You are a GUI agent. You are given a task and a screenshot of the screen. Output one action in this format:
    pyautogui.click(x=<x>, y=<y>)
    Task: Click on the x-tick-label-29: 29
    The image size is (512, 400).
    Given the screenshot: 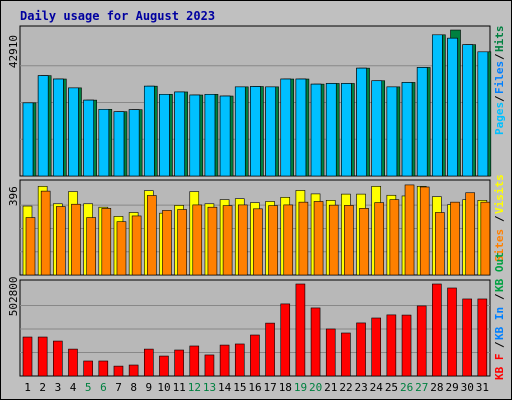 What is the action you would take?
    pyautogui.click(x=451, y=387)
    